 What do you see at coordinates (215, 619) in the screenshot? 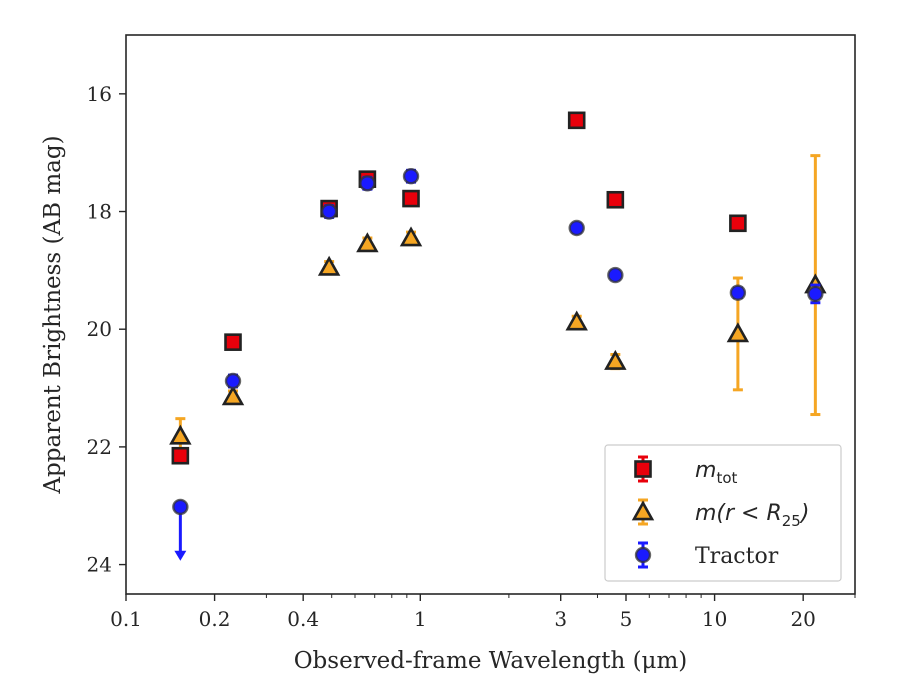
I see `x-tick-label: 0.2` at bounding box center [215, 619].